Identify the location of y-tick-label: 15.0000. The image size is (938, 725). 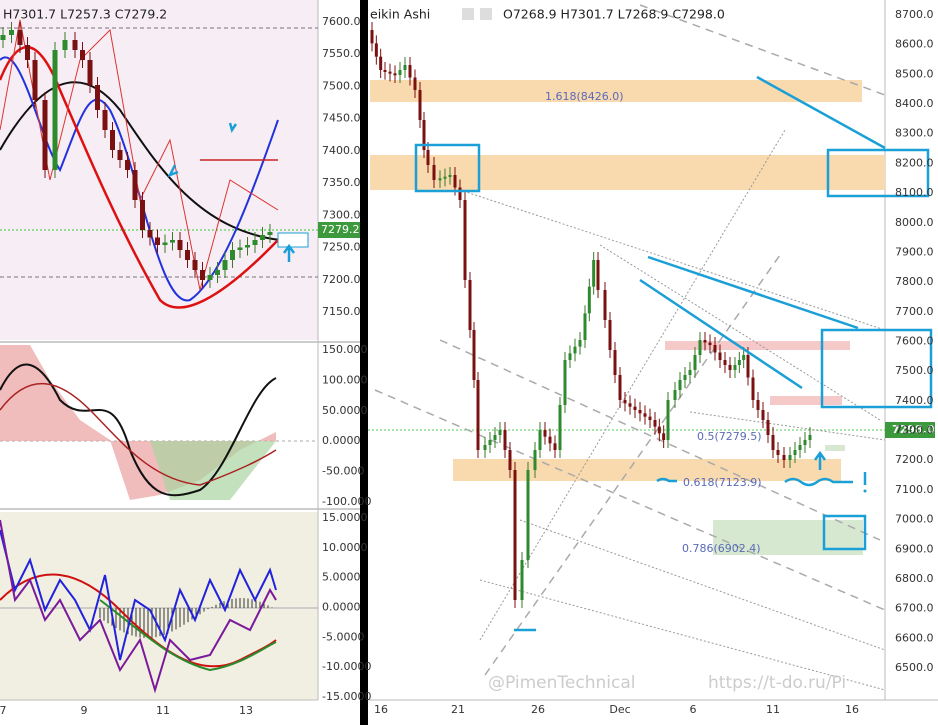
(345, 517).